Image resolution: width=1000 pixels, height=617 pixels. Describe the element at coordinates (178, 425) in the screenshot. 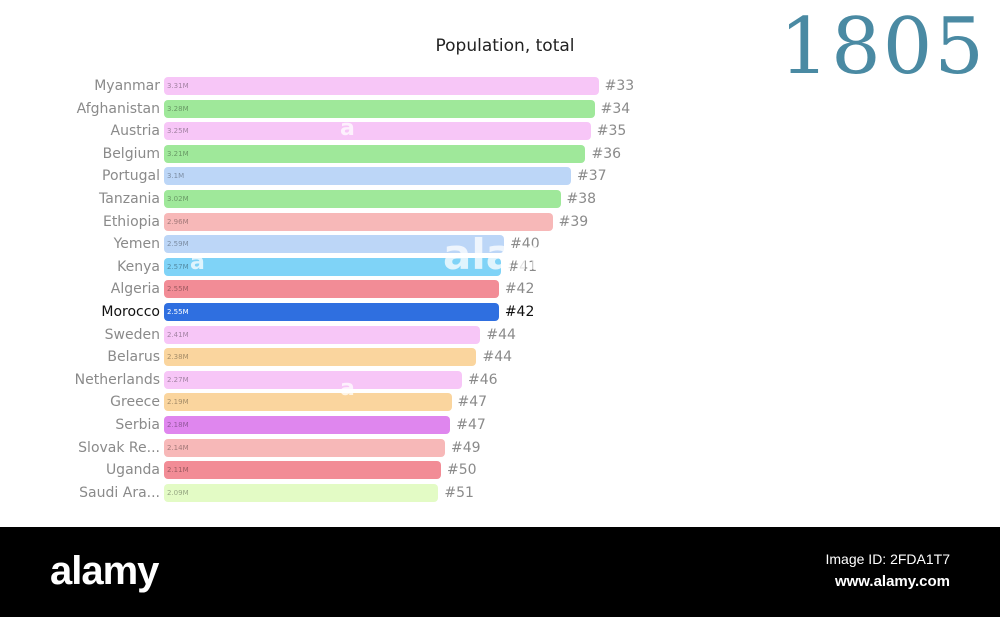

I see `value-label: 2.18M` at that location.